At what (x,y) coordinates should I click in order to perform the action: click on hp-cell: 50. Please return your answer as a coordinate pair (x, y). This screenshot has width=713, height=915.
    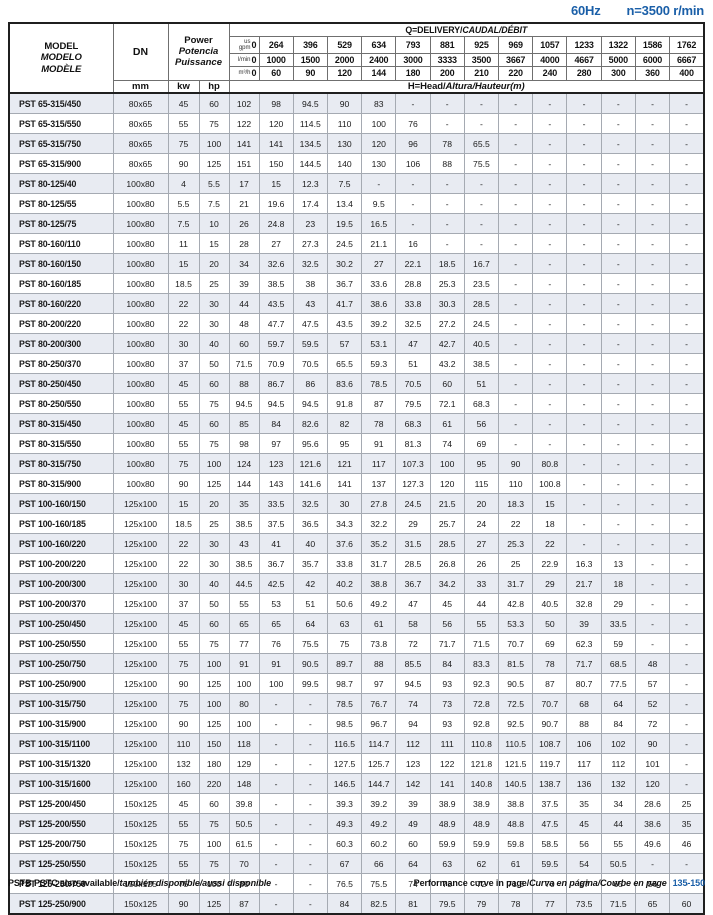
    Looking at the image, I should click on (214, 603).